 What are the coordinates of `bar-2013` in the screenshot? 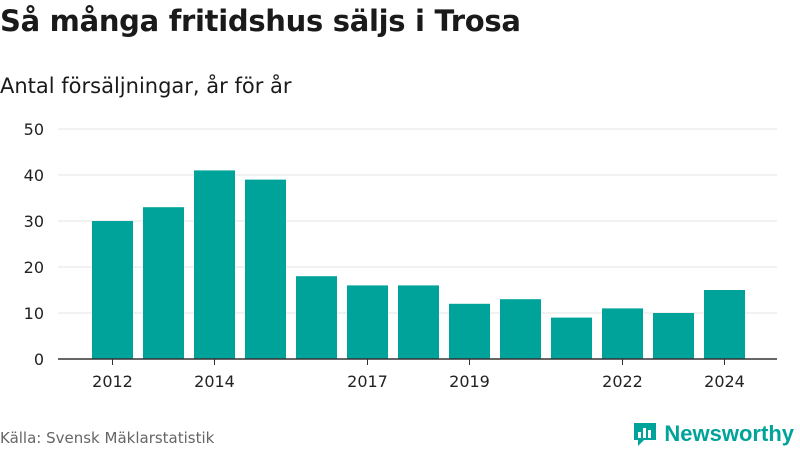 It's located at (163, 283).